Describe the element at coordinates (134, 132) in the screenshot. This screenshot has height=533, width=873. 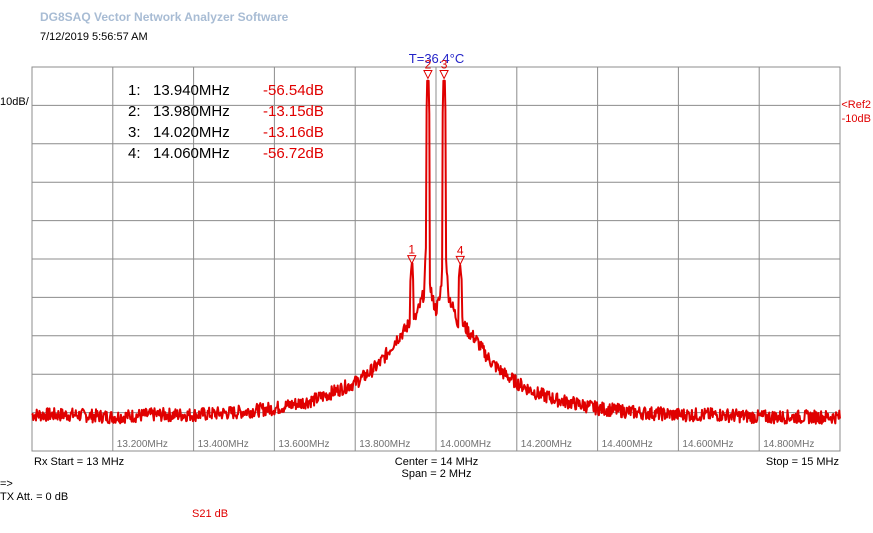
I see `marker-id: 3:` at that location.